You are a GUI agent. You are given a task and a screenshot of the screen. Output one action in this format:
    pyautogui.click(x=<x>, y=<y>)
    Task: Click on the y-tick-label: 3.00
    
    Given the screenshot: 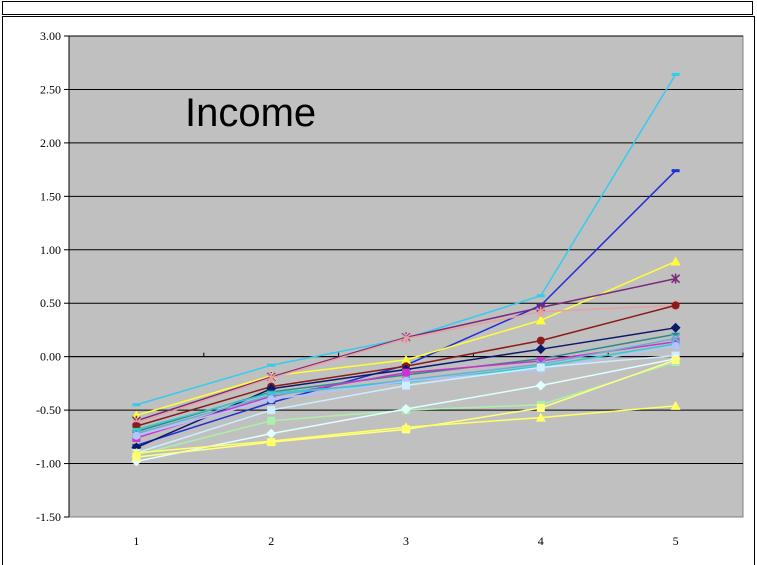 What is the action you would take?
    pyautogui.click(x=50, y=36)
    